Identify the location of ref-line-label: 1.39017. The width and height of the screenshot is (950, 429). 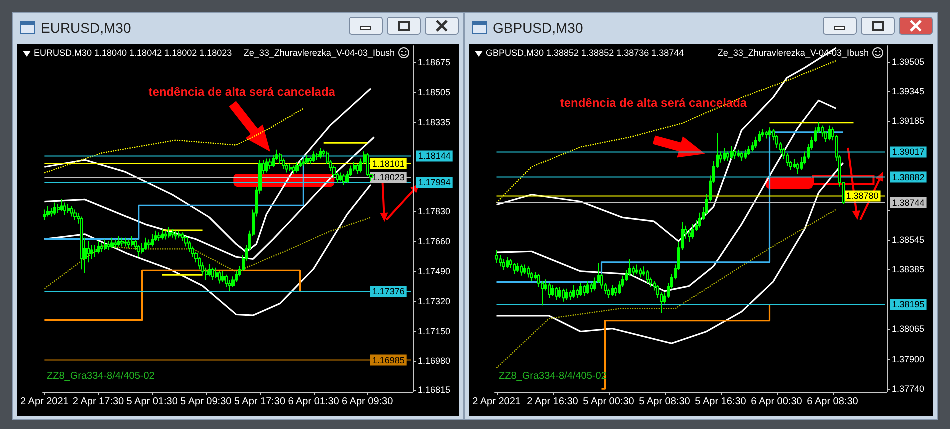
(908, 152).